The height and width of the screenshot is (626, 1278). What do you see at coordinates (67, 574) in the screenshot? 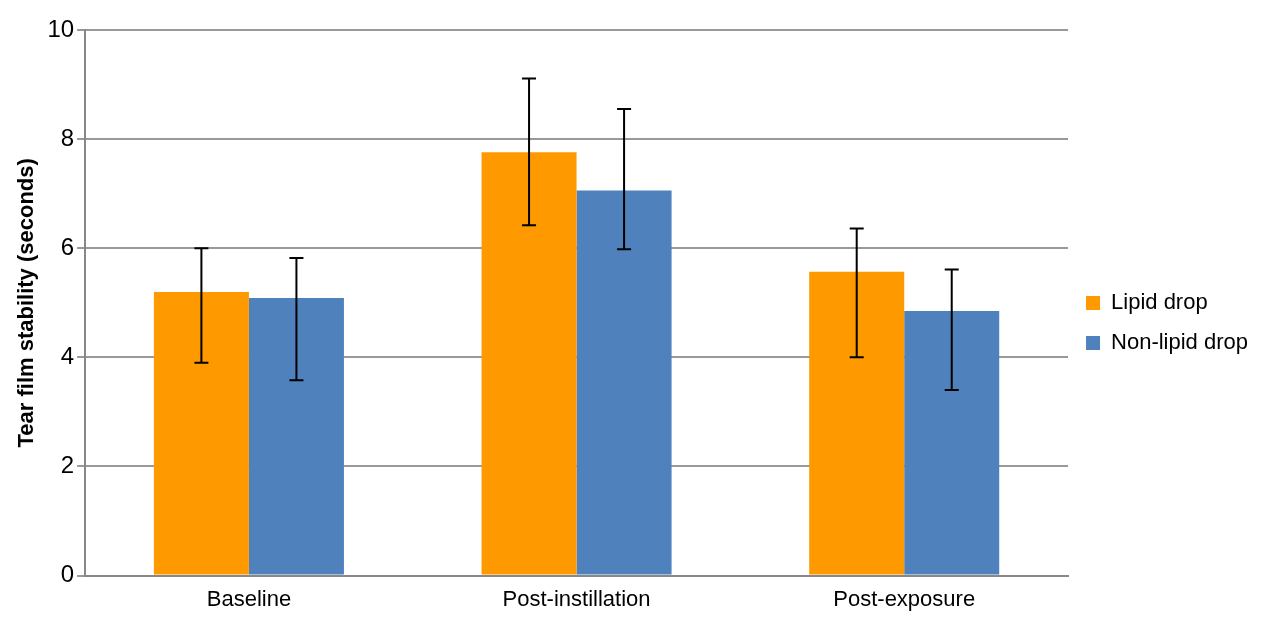
I see `y-tick-label: 0` at bounding box center [67, 574].